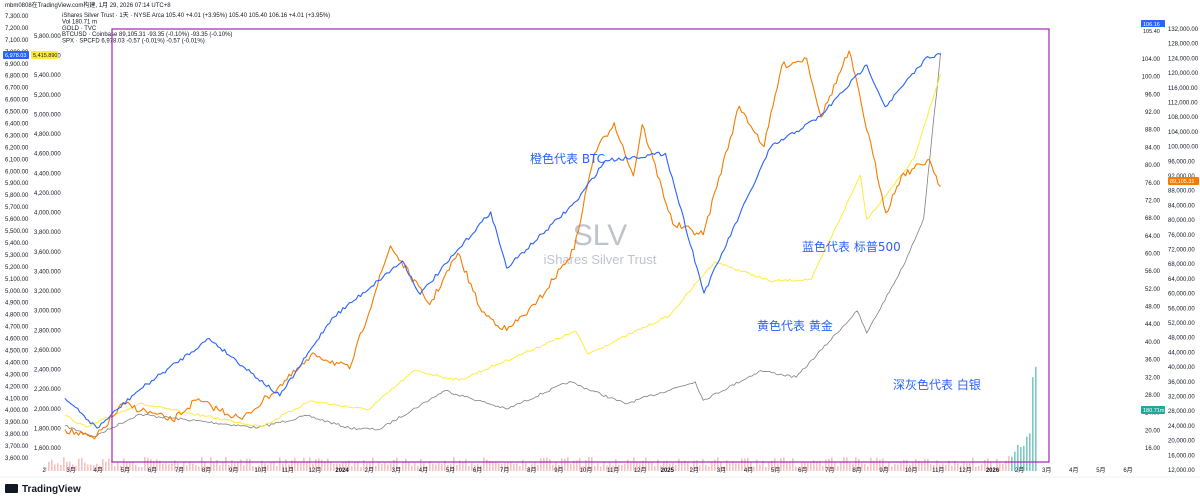 This screenshot has width=1200, height=500. What do you see at coordinates (79, 29) in the screenshot?
I see `legend-line: GOLD · TVC` at bounding box center [79, 29].